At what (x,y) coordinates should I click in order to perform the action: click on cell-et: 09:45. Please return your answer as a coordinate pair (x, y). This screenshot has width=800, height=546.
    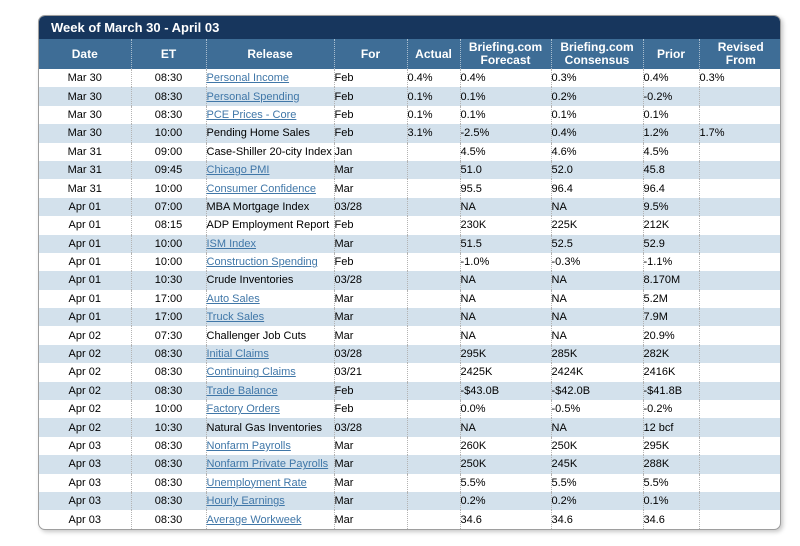
    Looking at the image, I should click on (169, 170).